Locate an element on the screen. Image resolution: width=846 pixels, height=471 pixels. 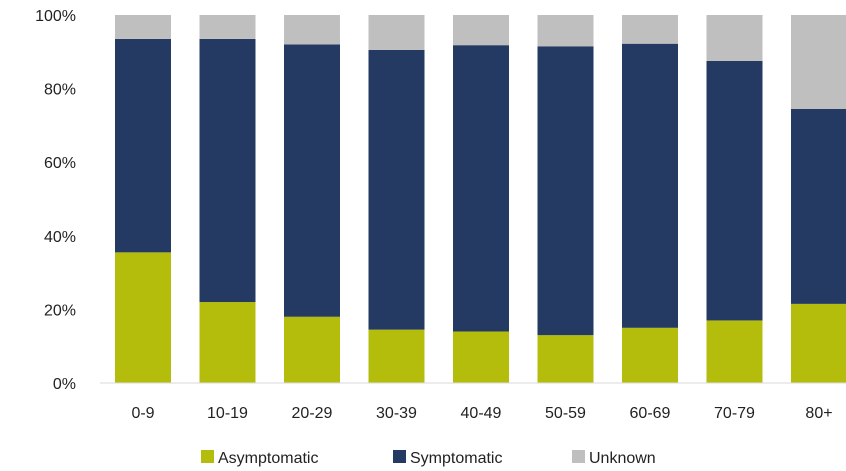
bar-segment-asymptomatic-80+ is located at coordinates (818, 343).